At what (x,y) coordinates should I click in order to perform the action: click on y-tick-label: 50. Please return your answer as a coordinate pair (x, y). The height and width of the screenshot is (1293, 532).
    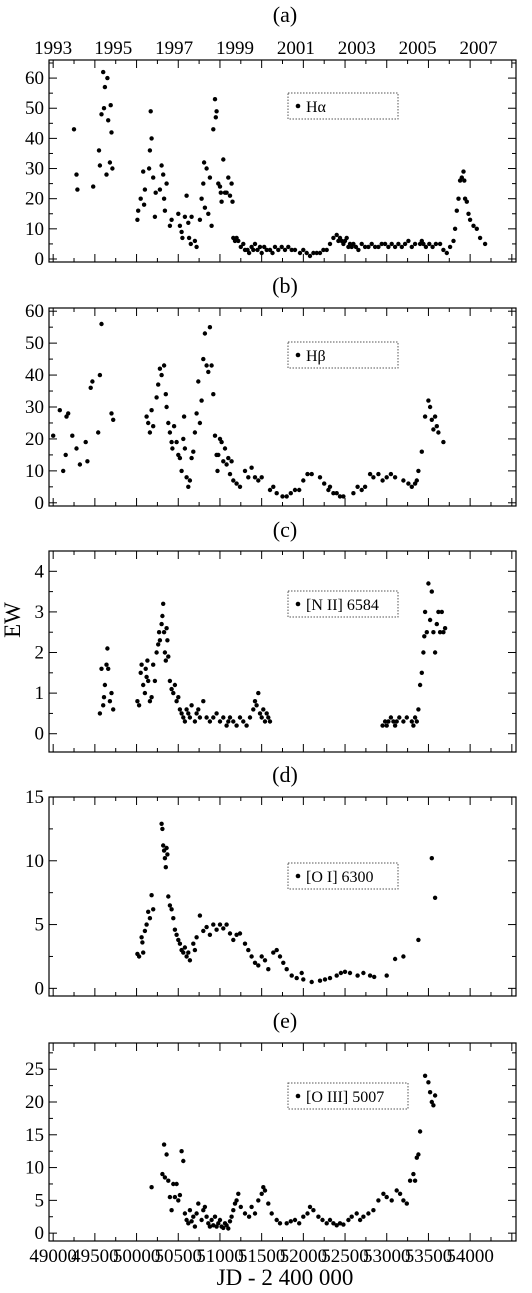
    Looking at the image, I should click on (34, 108).